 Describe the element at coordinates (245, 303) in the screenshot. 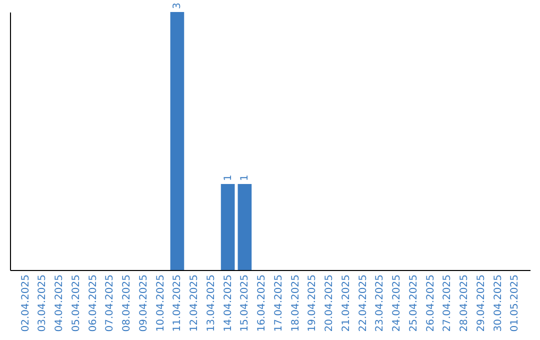

I see `x-tick-label: 15.04.2025` at that location.